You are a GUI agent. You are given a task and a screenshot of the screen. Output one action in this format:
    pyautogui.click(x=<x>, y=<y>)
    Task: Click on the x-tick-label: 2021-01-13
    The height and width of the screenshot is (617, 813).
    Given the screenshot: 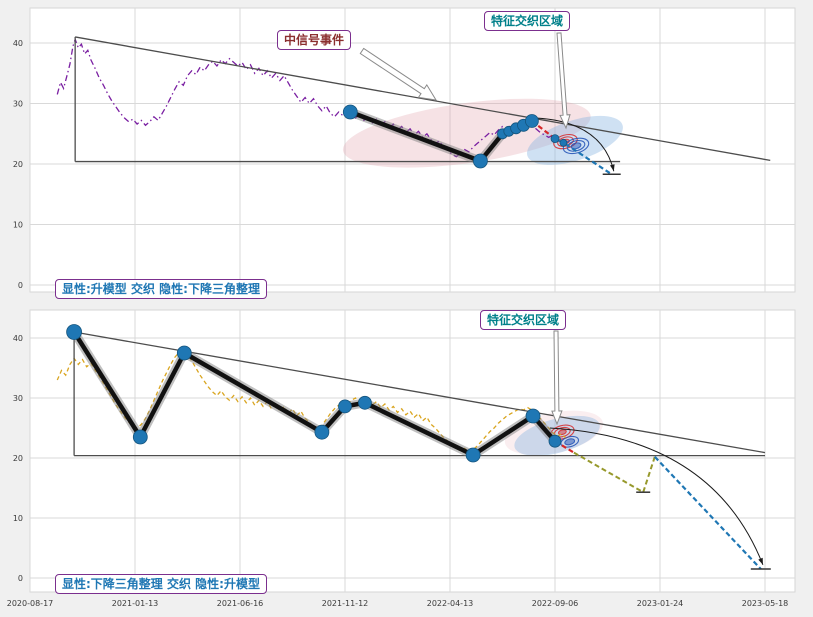 What is the action you would take?
    pyautogui.click(x=135, y=603)
    